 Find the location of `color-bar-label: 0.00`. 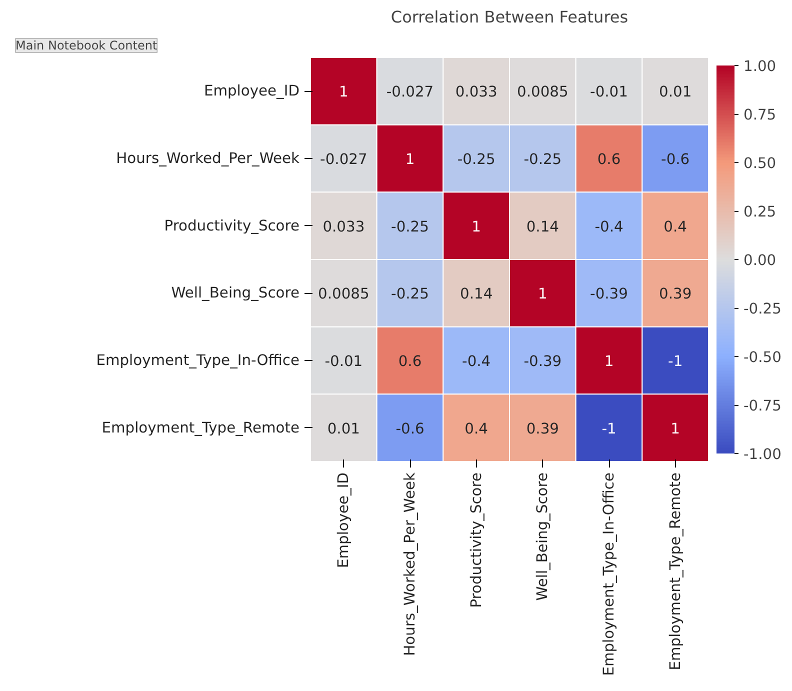

color-bar-label: 0.00 is located at coordinates (760, 260).